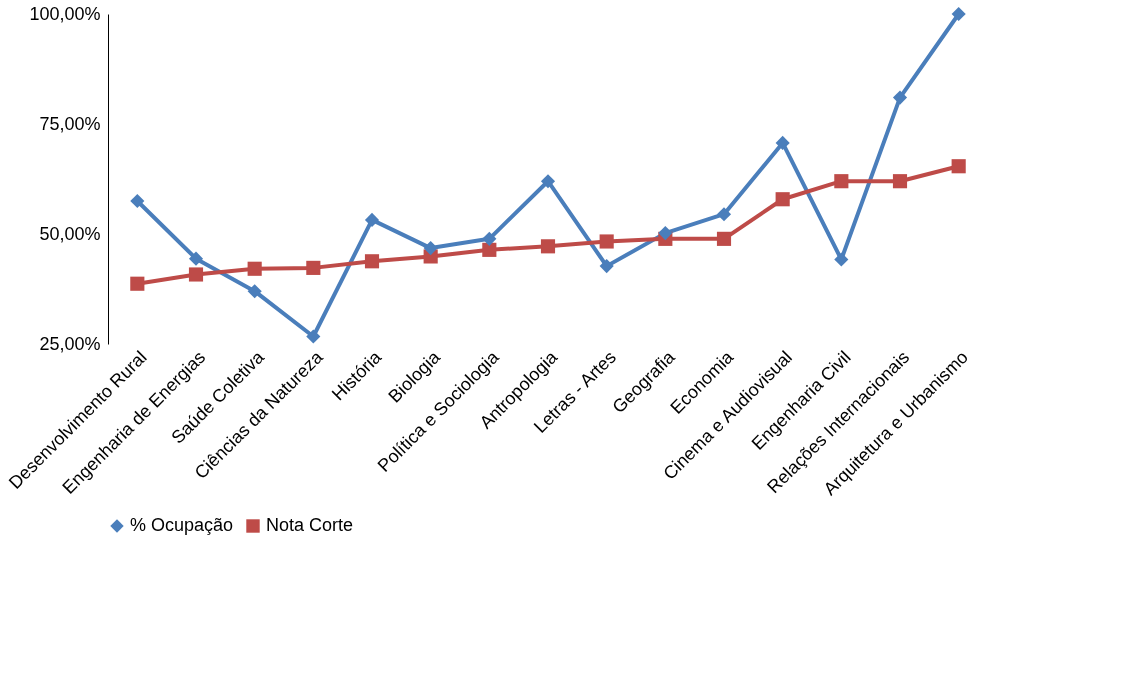 This screenshot has width=1123, height=696. I want to click on y-tick-label: 75,00%, so click(70, 123).